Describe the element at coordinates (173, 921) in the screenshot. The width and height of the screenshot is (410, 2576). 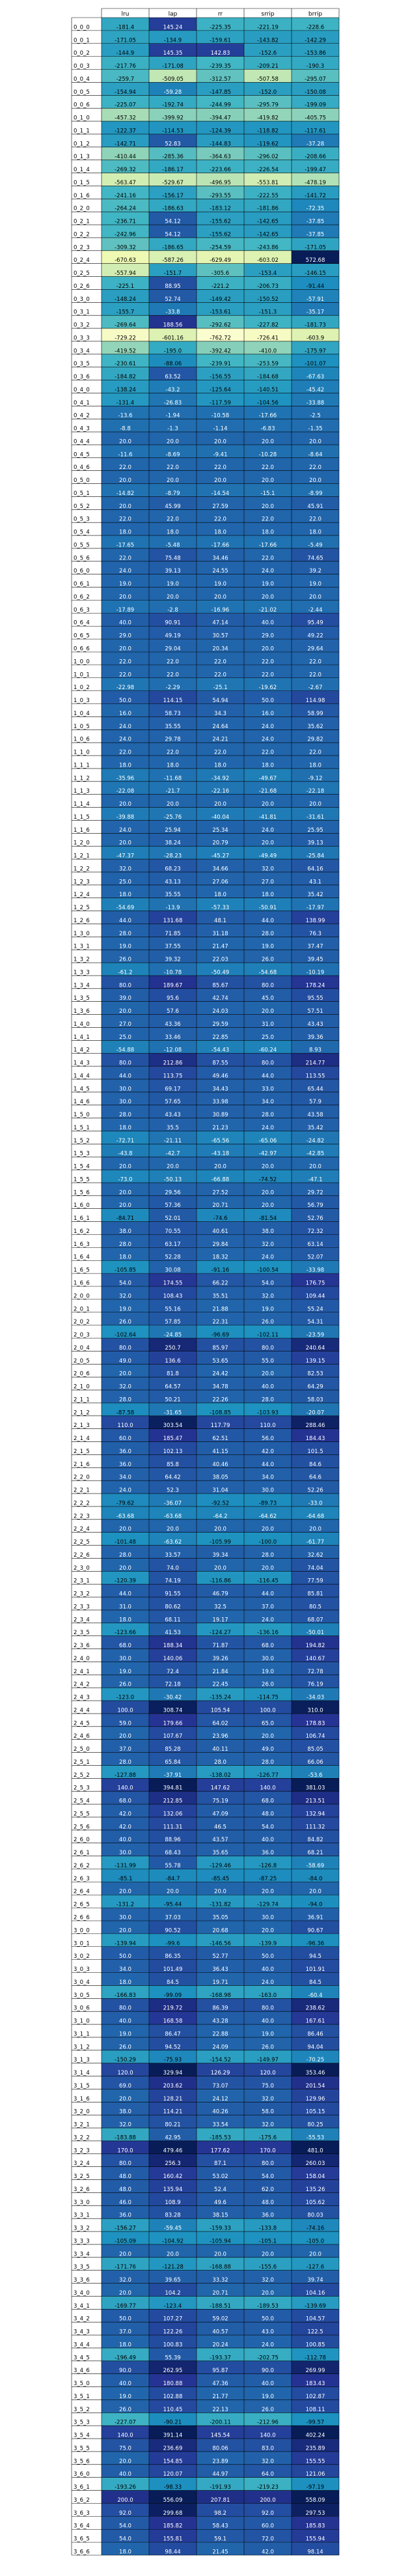
I see `cell-value: 131.68` at that location.